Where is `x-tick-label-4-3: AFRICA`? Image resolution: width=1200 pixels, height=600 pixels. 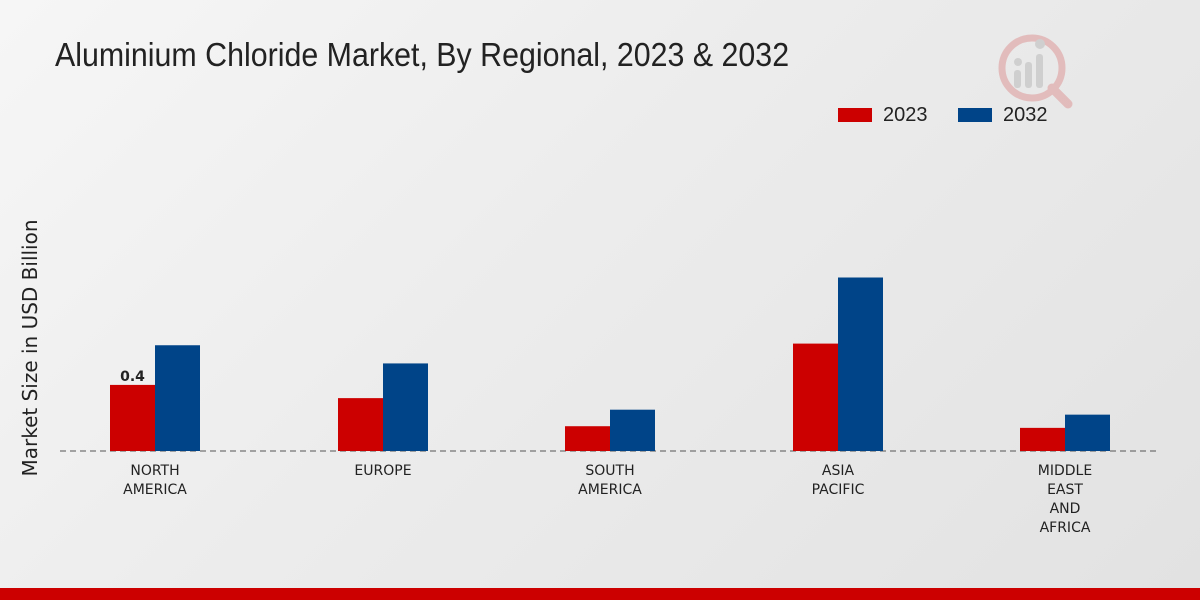
x-tick-label-4-3: AFRICA is located at coordinates (1065, 528).